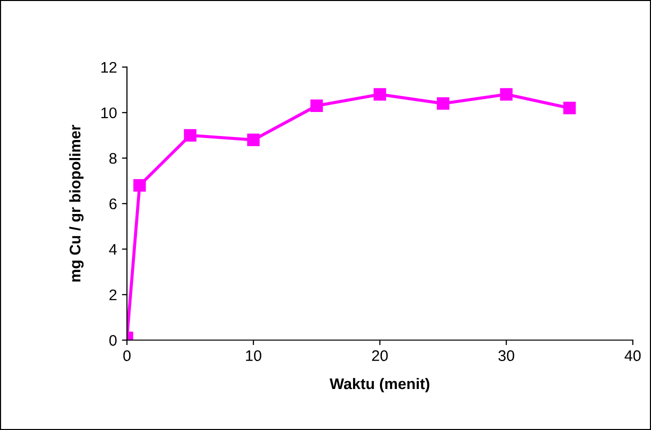 The width and height of the screenshot is (651, 430). I want to click on x-tick-label: 10, so click(254, 356).